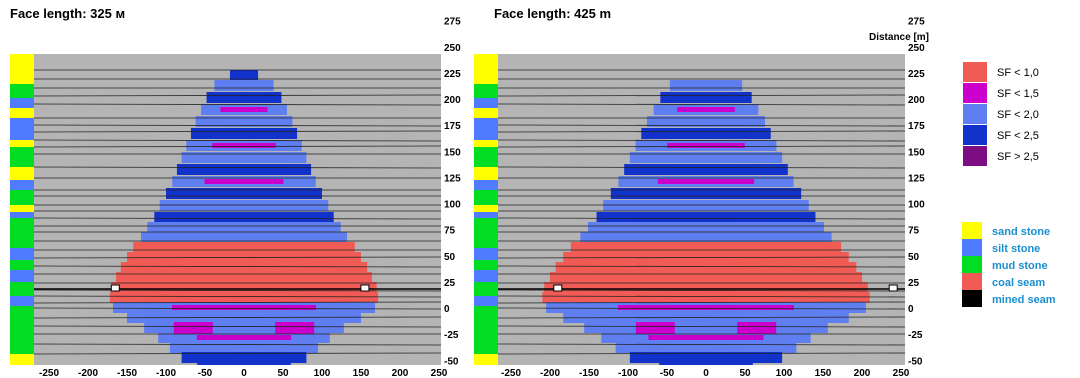 The width and height of the screenshot is (1080, 378). I want to click on strata-legend-label: sand stone, so click(1021, 232).